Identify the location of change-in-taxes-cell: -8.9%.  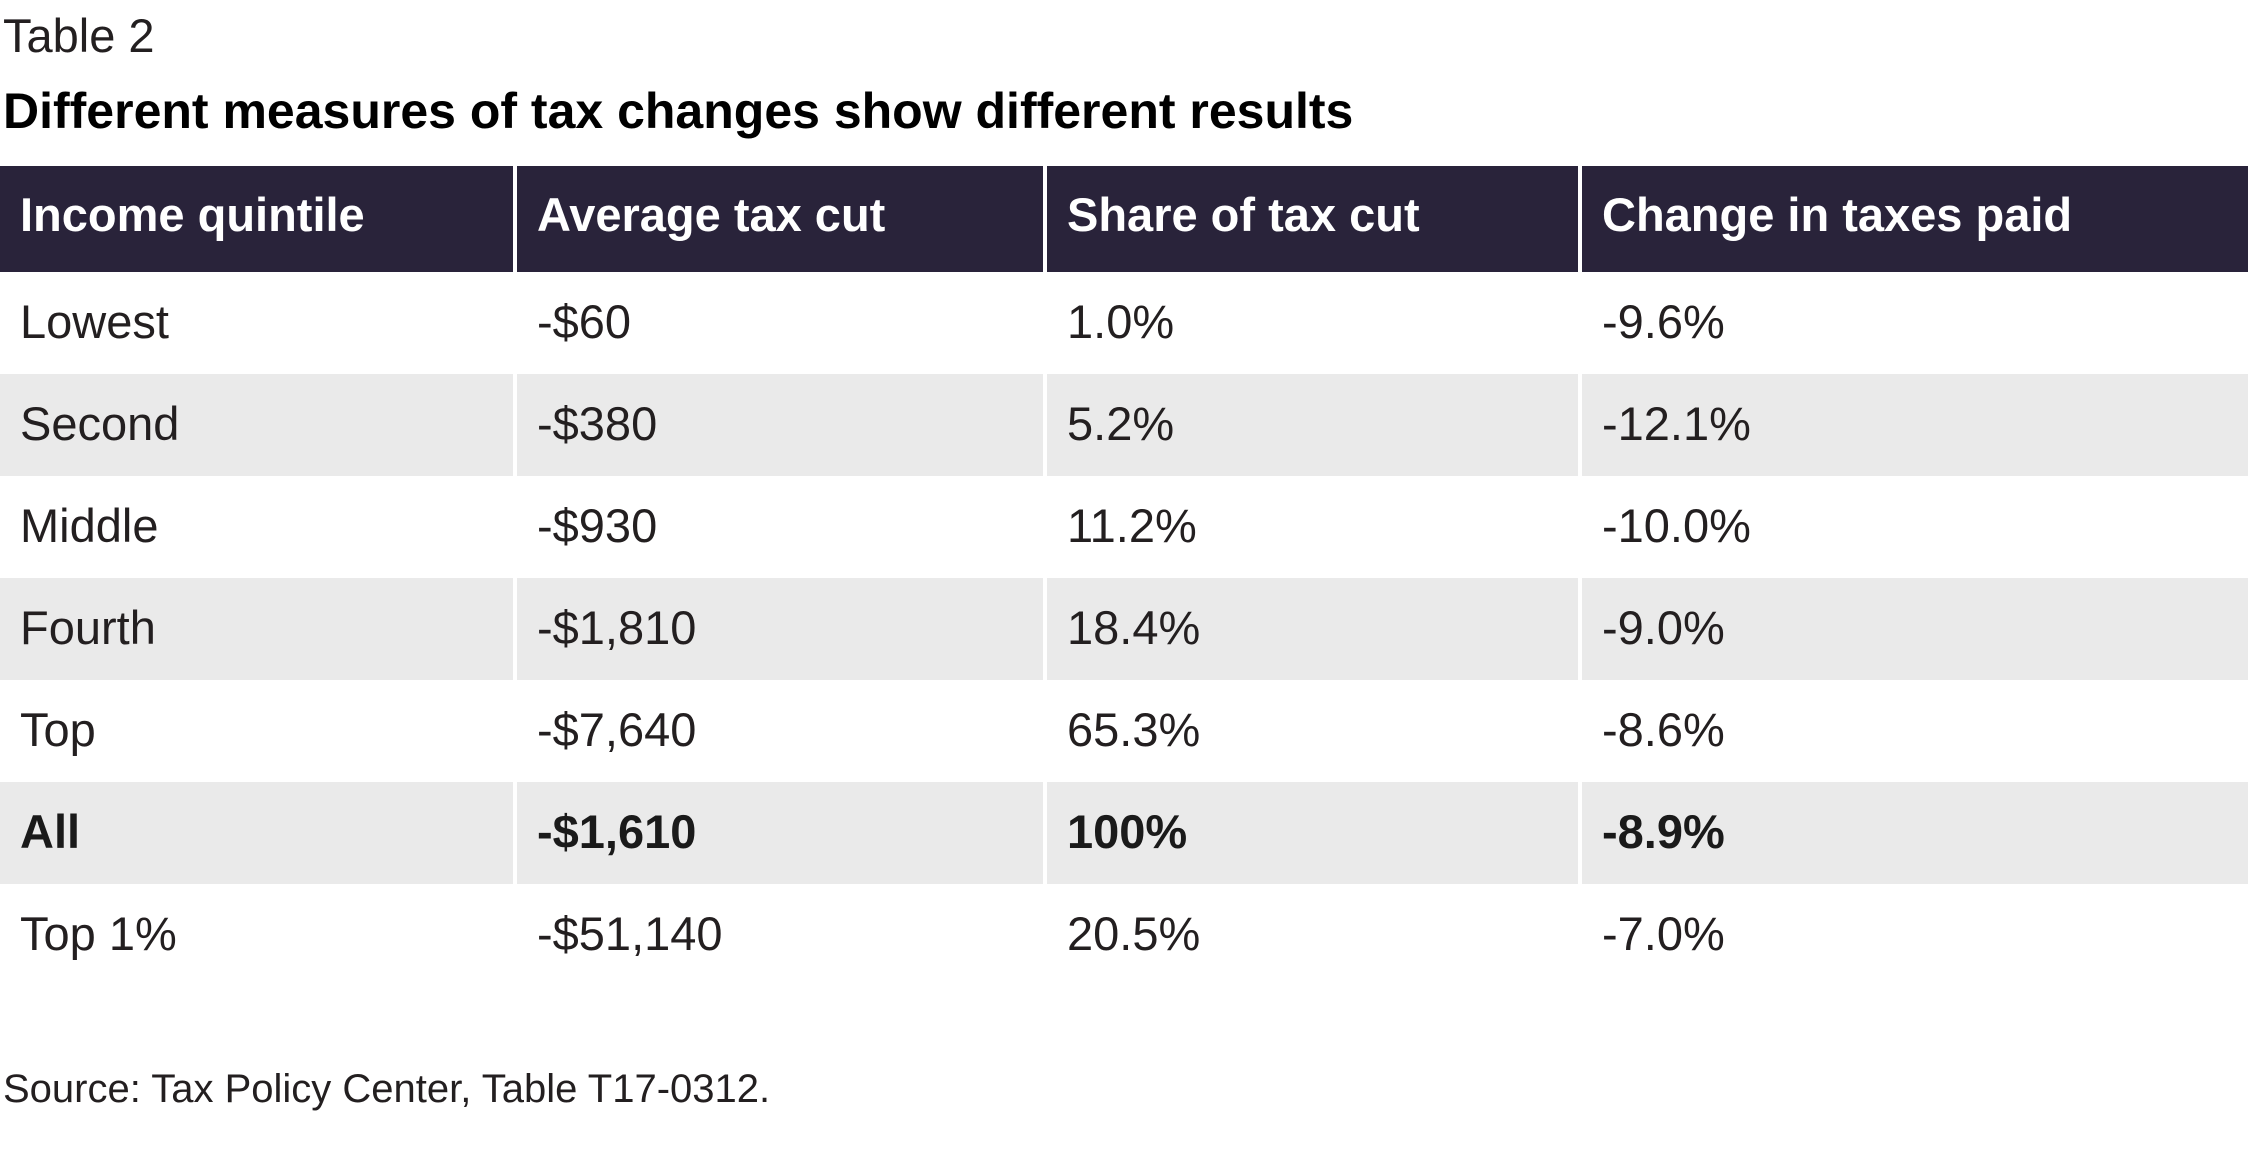
(1913, 833).